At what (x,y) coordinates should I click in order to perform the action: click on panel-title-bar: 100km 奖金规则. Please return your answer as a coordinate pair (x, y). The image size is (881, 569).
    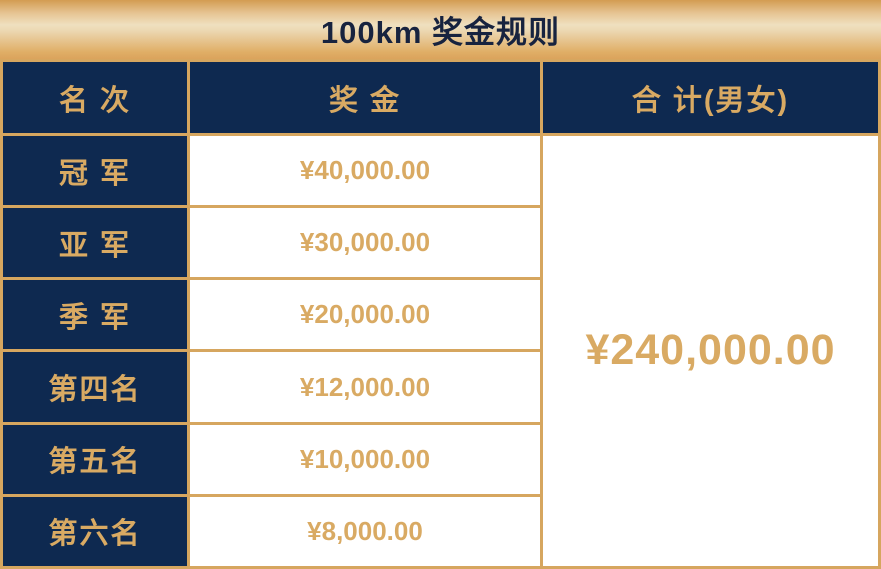
    Looking at the image, I should click on (440, 29).